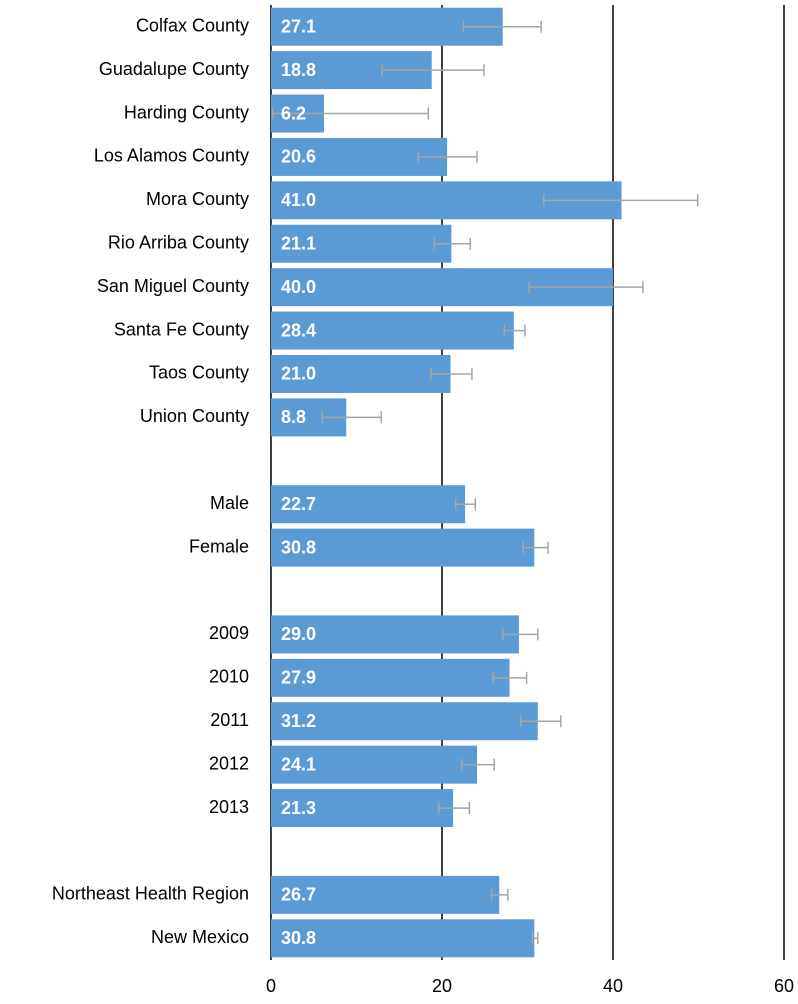 This screenshot has height=1004, width=798. Describe the element at coordinates (784, 986) in the screenshot. I see `x-tick-label: 60` at that location.